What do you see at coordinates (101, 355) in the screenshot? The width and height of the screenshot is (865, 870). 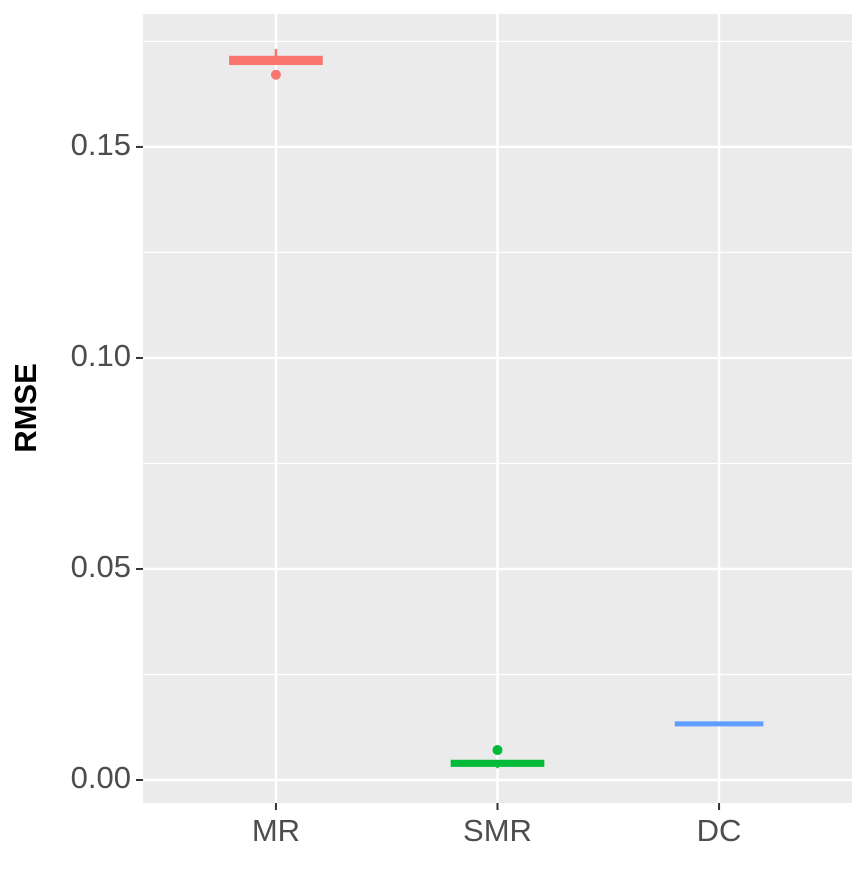 I see `y-tick-label: 0.10` at bounding box center [101, 355].